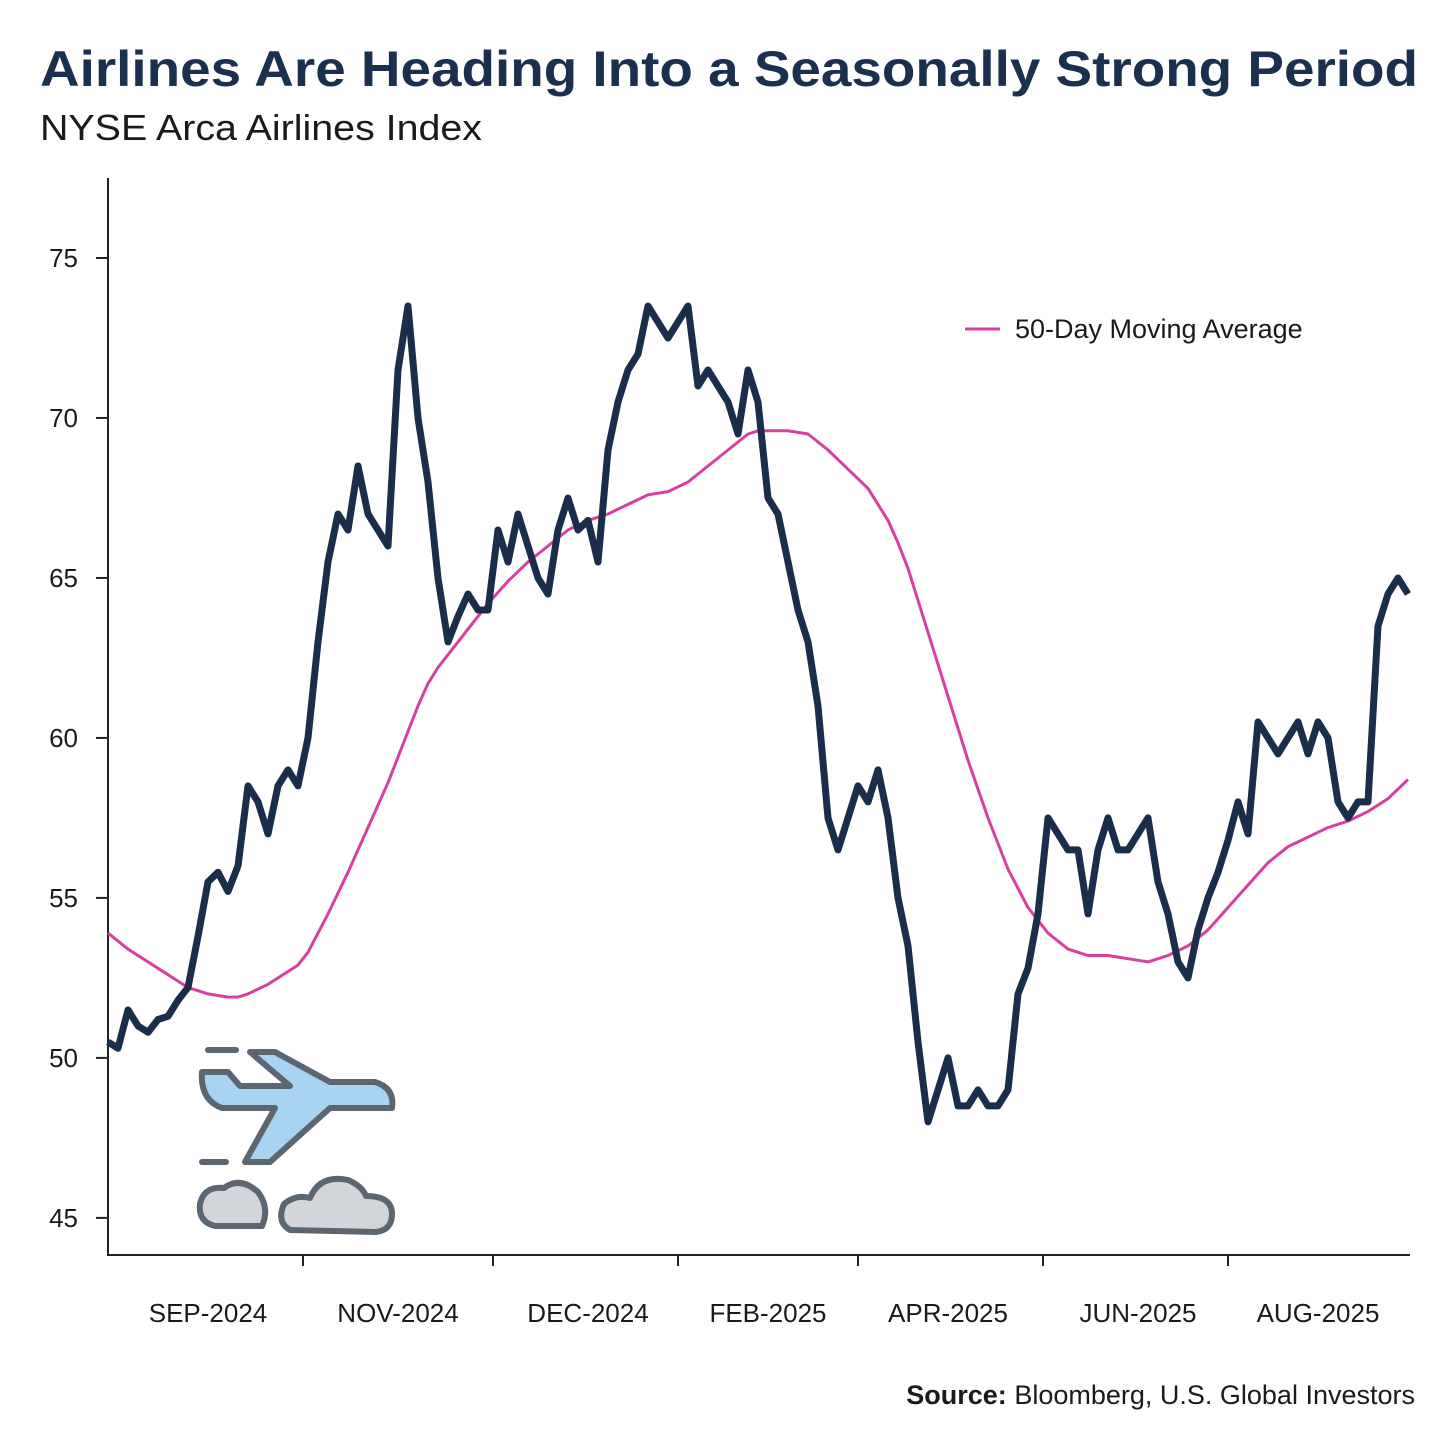 The image size is (1446, 1437). What do you see at coordinates (63, 738) in the screenshot?
I see `y-tick-label: 60` at bounding box center [63, 738].